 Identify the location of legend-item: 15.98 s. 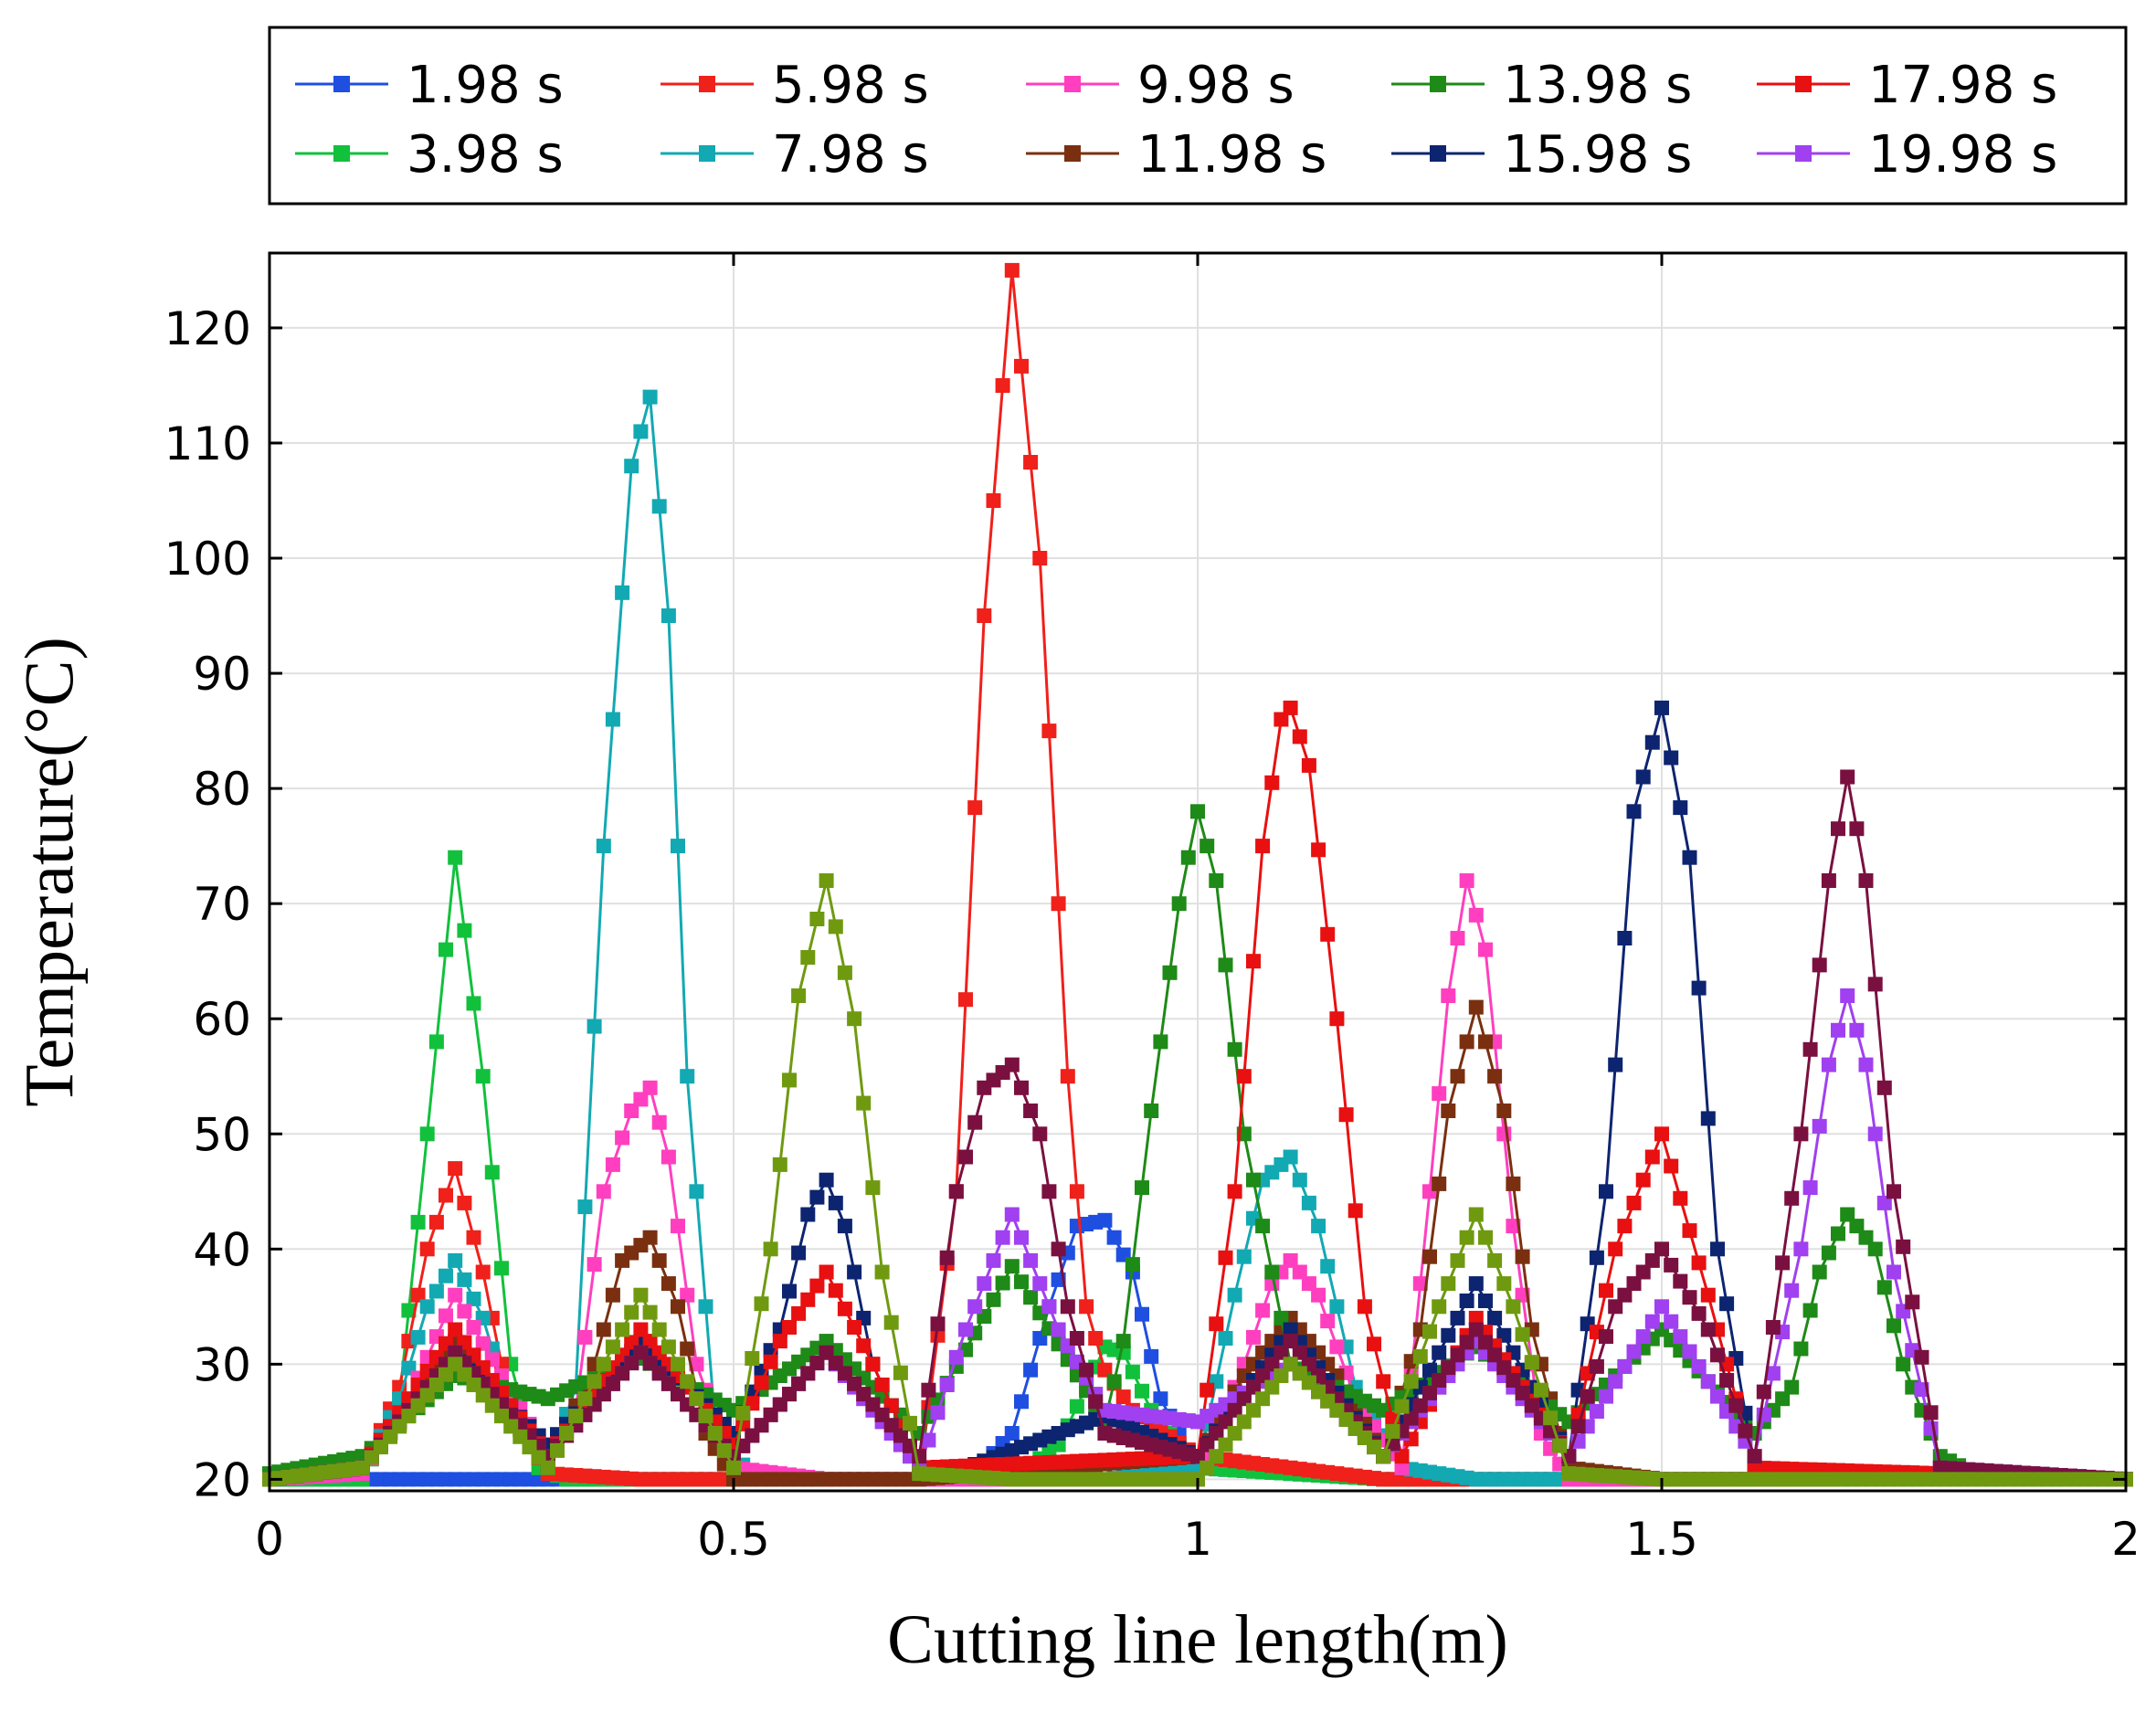
(1542, 155).